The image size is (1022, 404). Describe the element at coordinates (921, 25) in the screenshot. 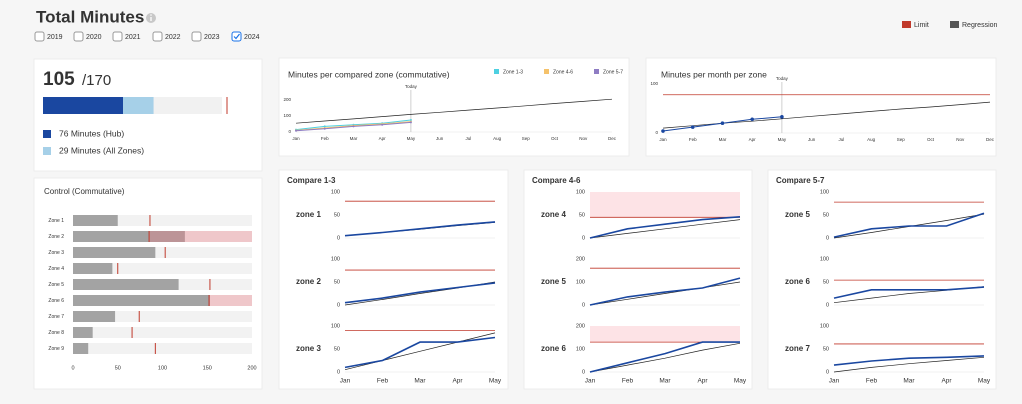

I see `legend-label: Limit` at that location.